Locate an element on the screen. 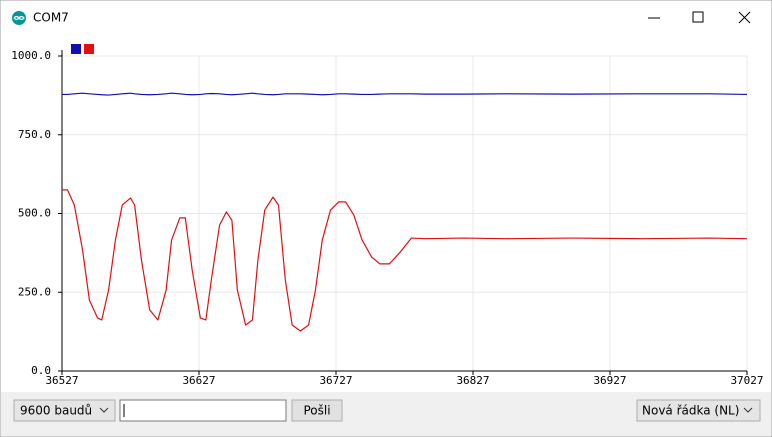 The height and width of the screenshot is (437, 772). x-tick-label: 37027 is located at coordinates (746, 380).